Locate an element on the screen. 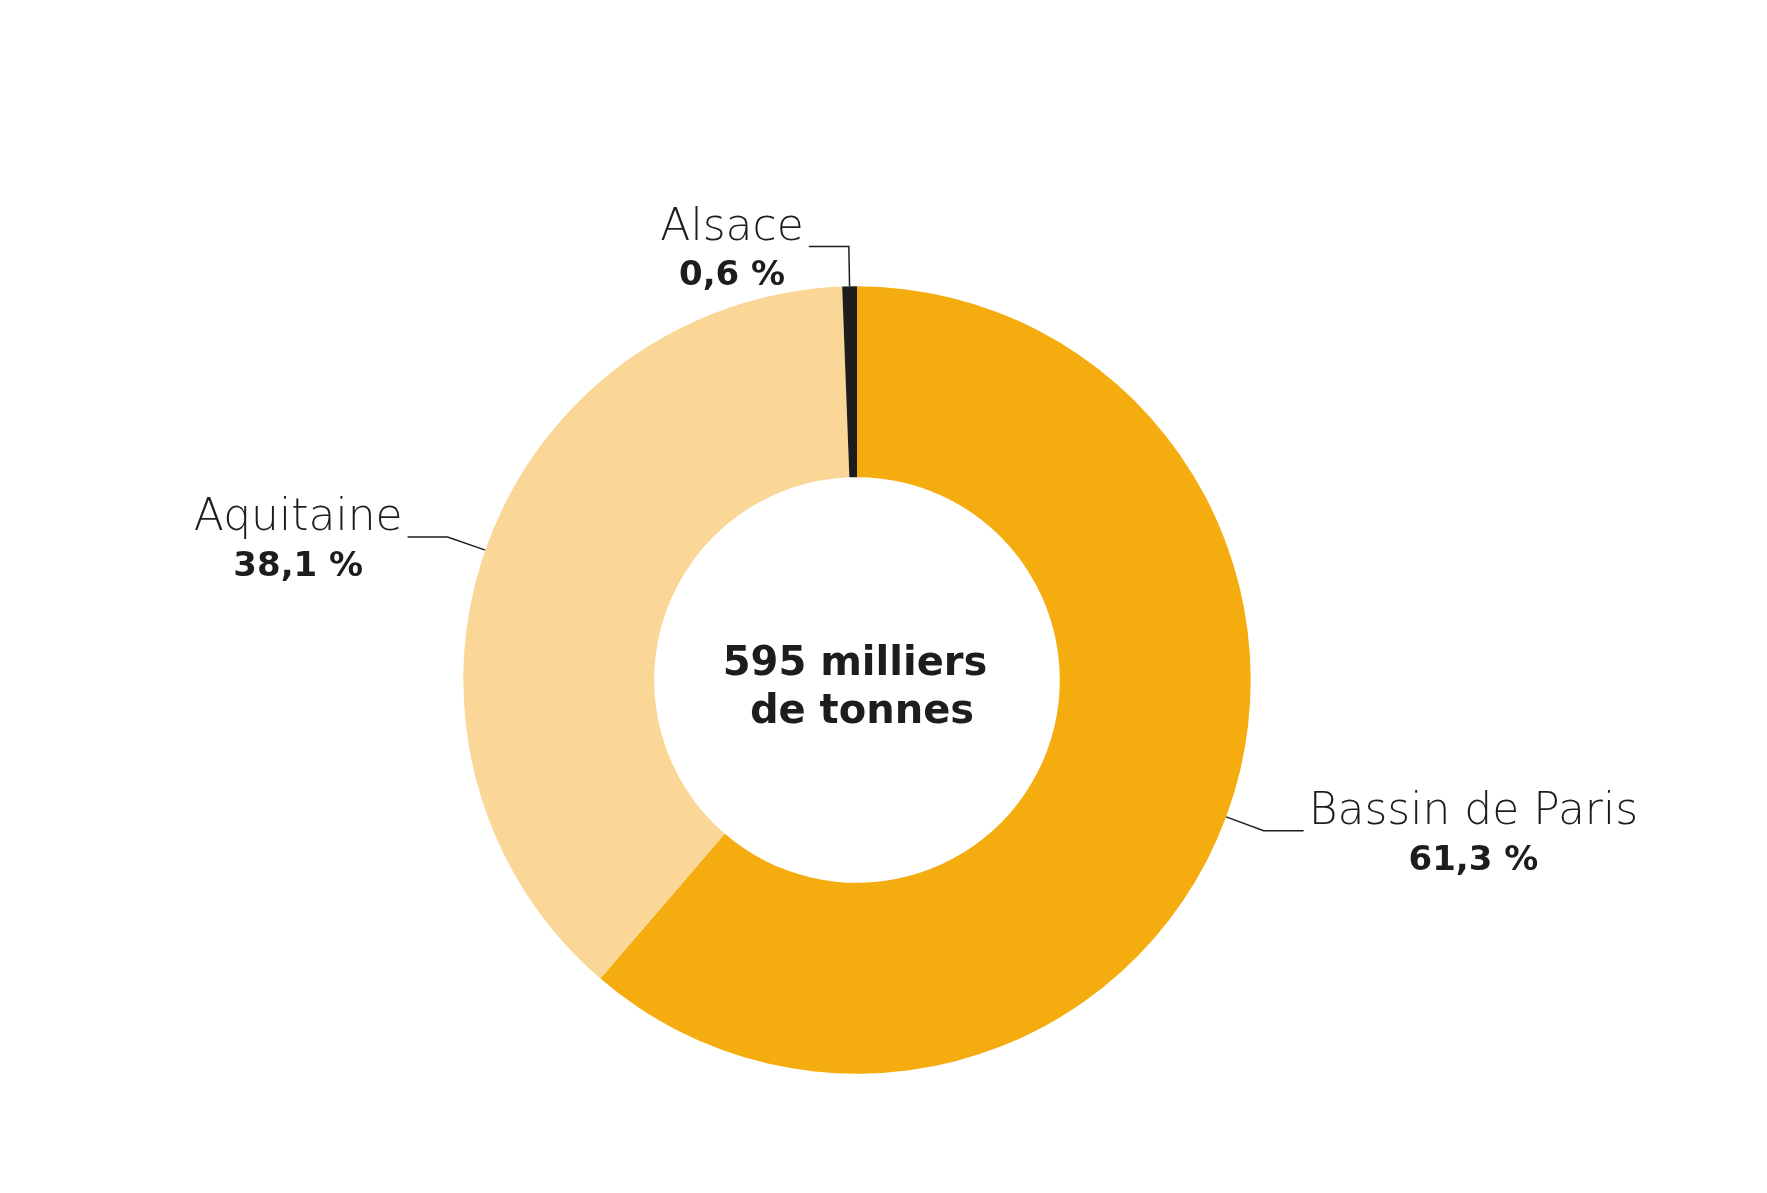 This screenshot has width=1767, height=1193. data-label: 0,6 % is located at coordinates (732, 273).